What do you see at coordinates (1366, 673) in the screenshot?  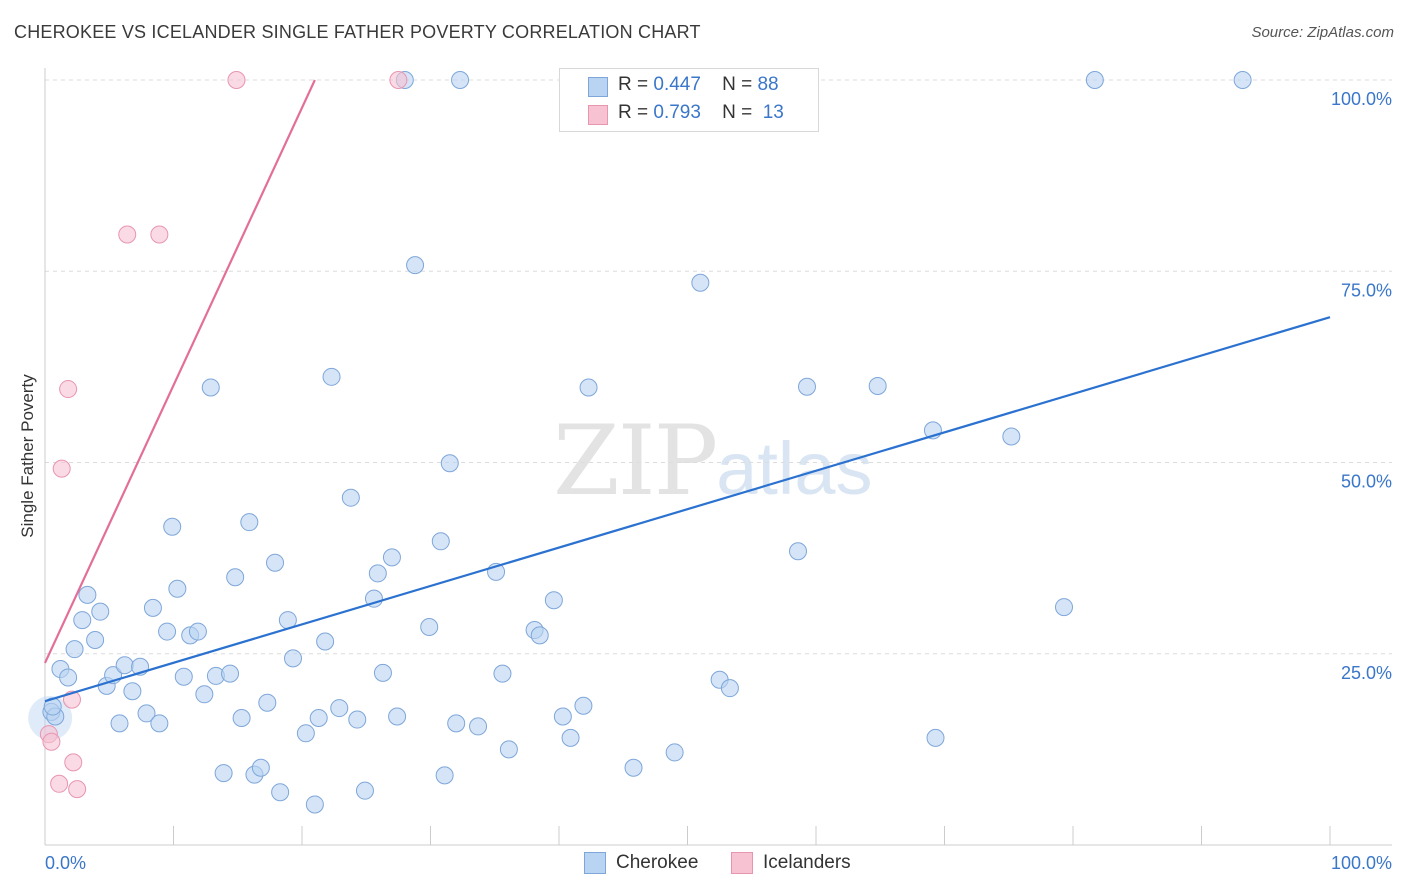 I see `y-tick-label-25: 25.0%` at bounding box center [1366, 673].